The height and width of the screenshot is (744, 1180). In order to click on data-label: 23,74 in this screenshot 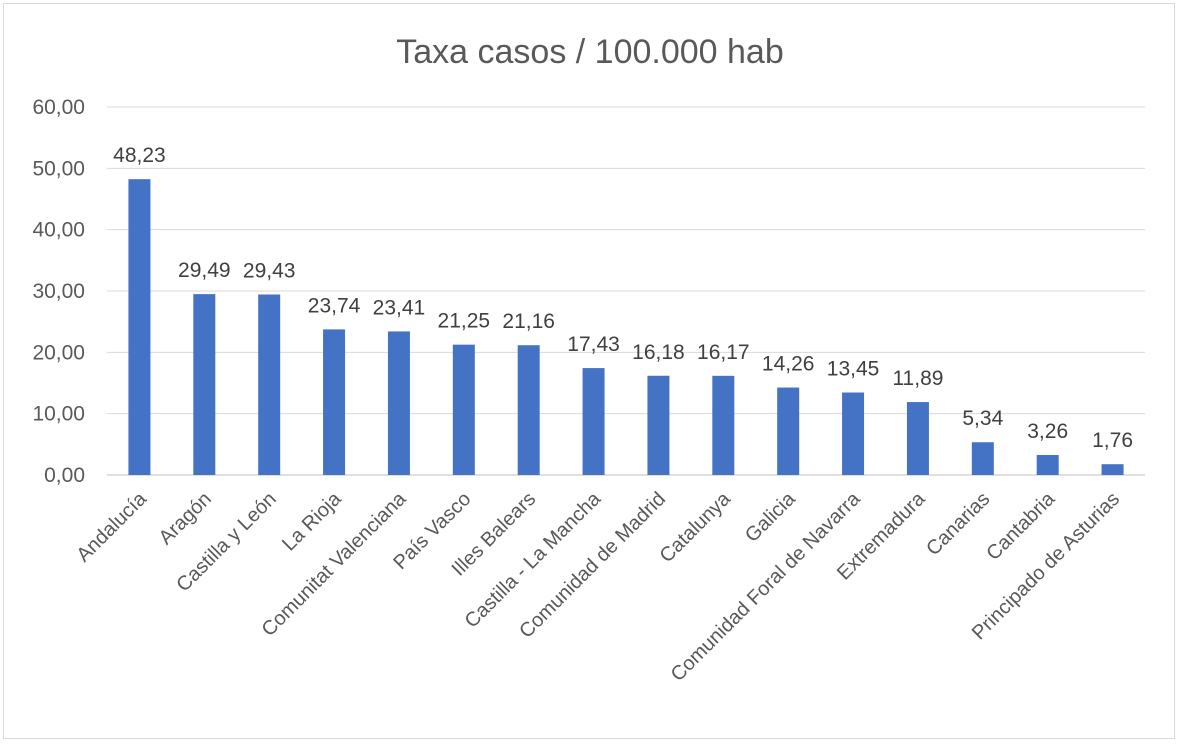, I will do `click(334, 305)`.